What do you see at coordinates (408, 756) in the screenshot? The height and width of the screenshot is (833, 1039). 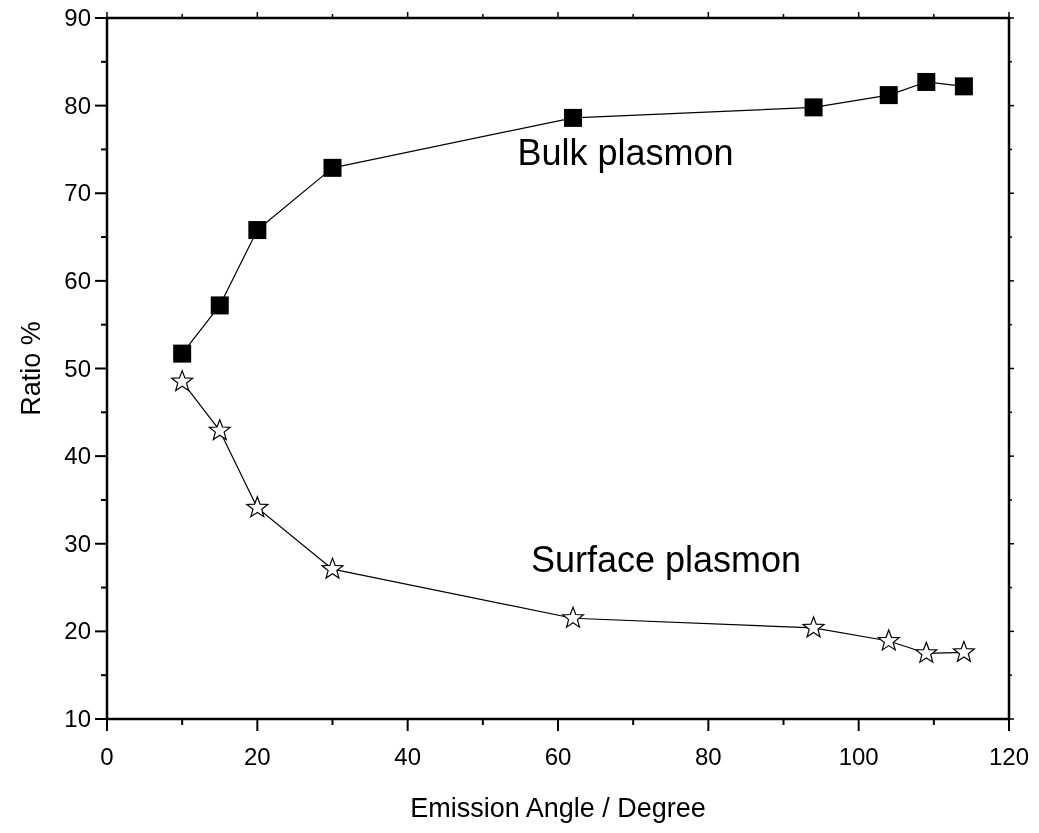 I see `x-tick-label: 40` at bounding box center [408, 756].